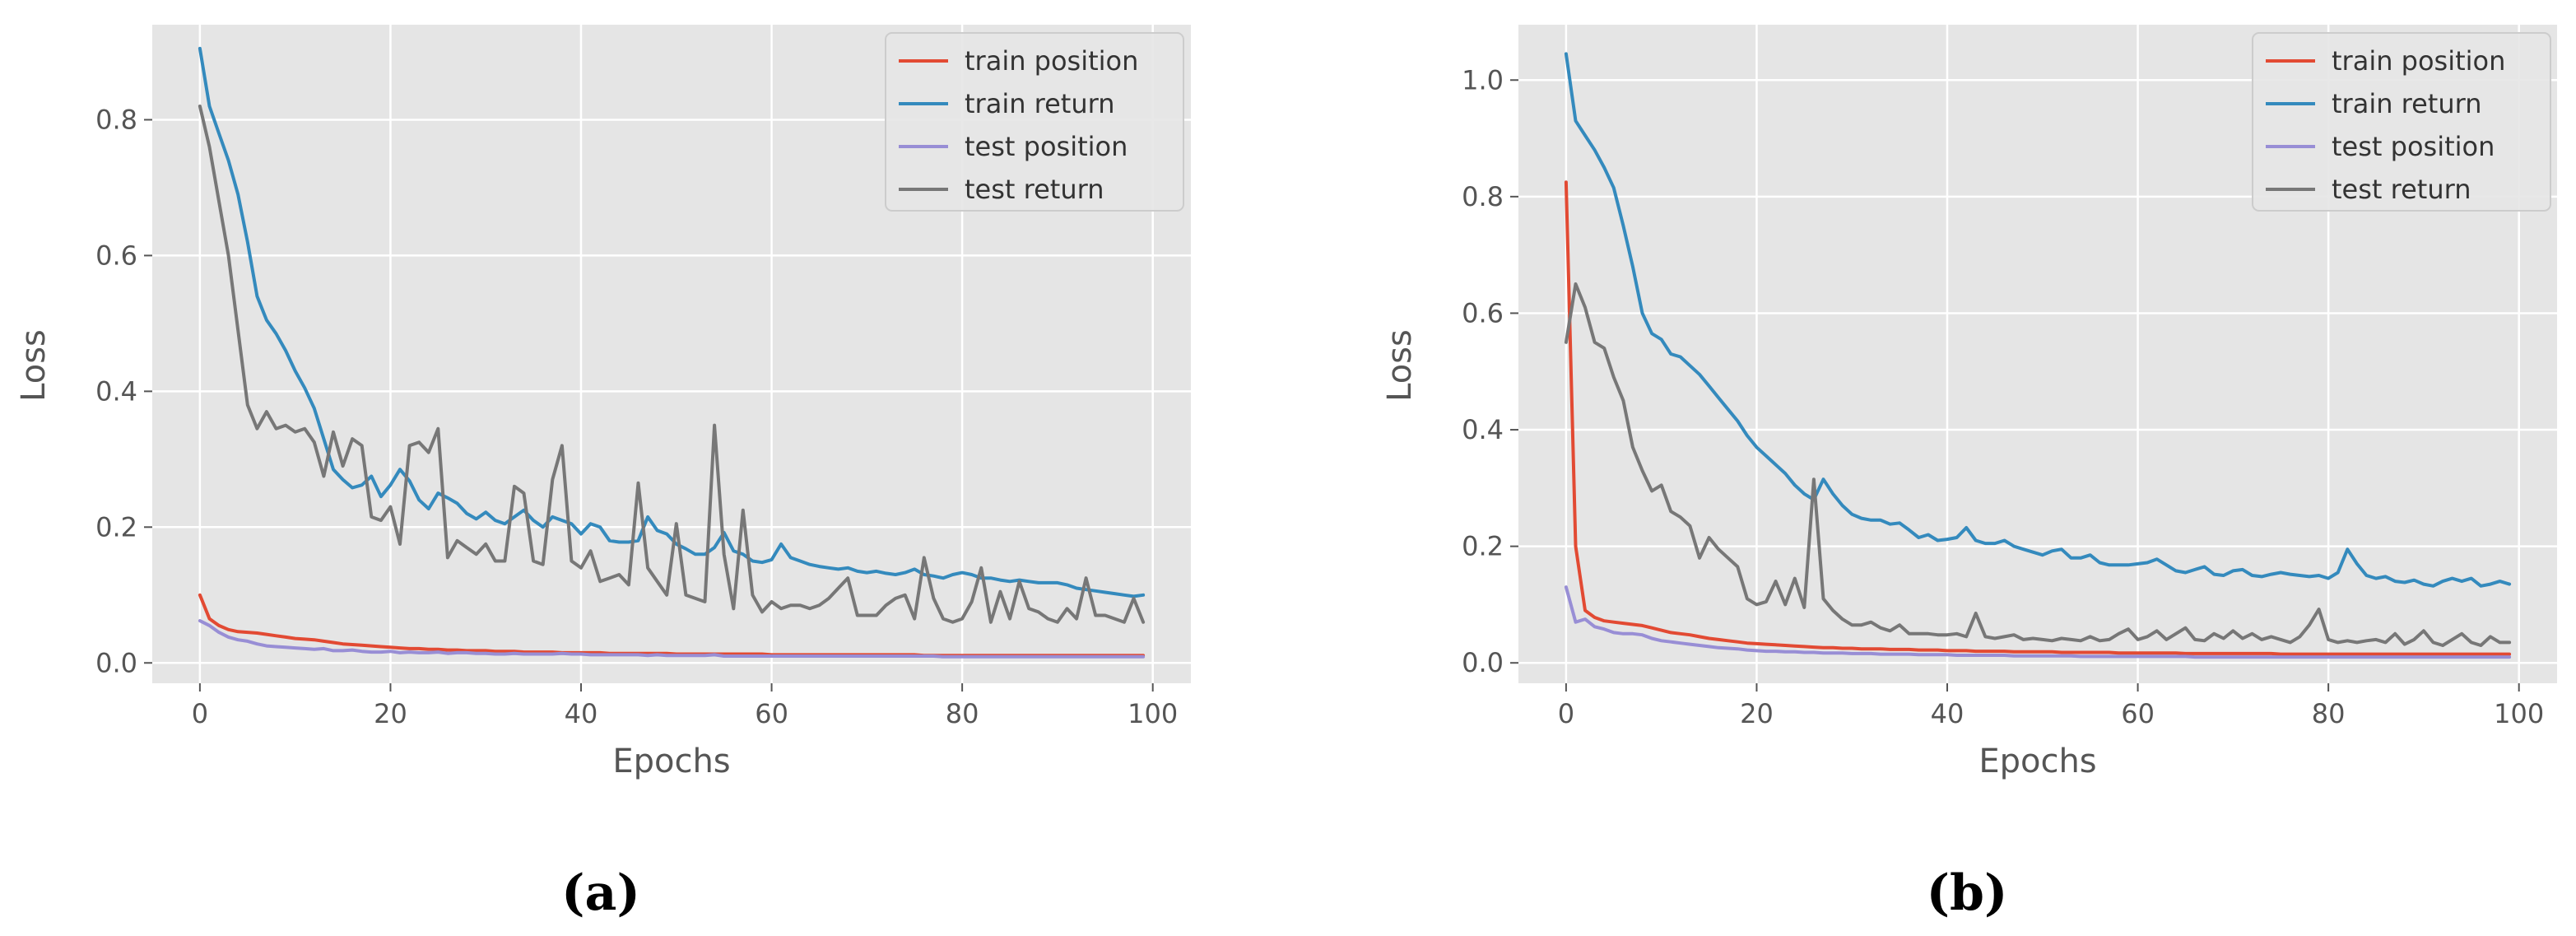 This screenshot has width=2576, height=936. I want to click on series-line-test-return, so click(2038, 464).